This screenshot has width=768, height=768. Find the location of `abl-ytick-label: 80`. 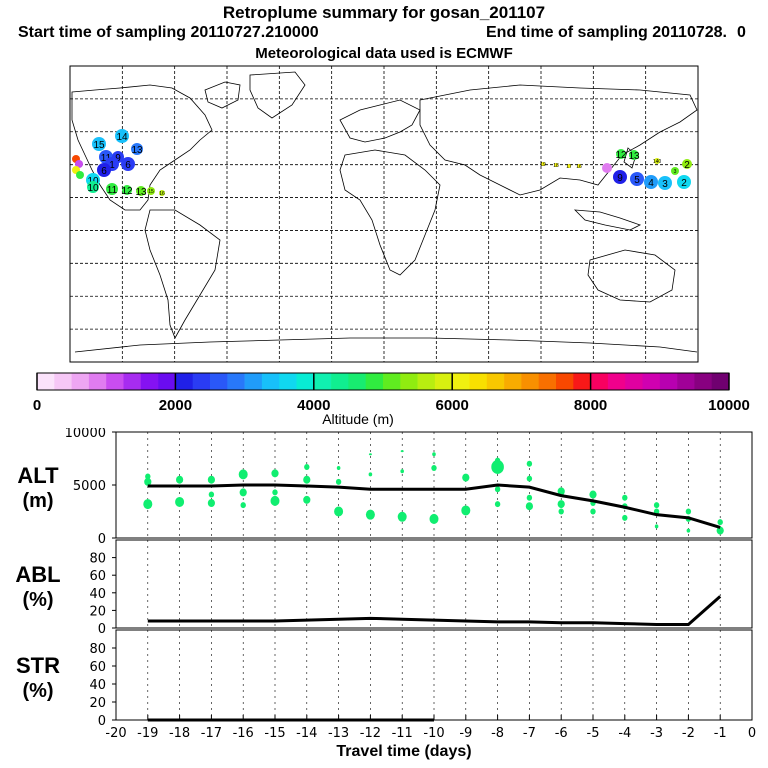

abl-ytick-label: 80 is located at coordinates (97, 559).